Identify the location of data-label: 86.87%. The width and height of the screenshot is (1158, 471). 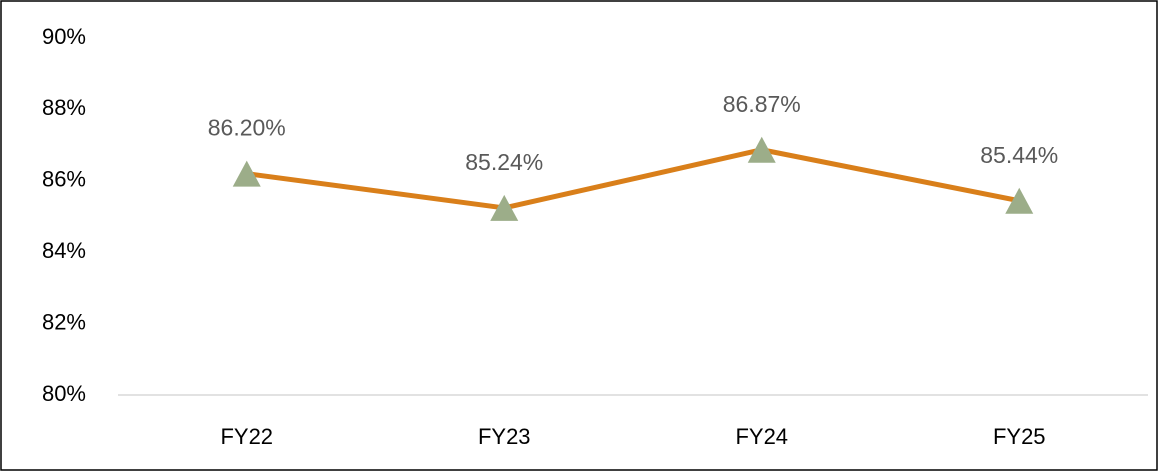
(762, 104).